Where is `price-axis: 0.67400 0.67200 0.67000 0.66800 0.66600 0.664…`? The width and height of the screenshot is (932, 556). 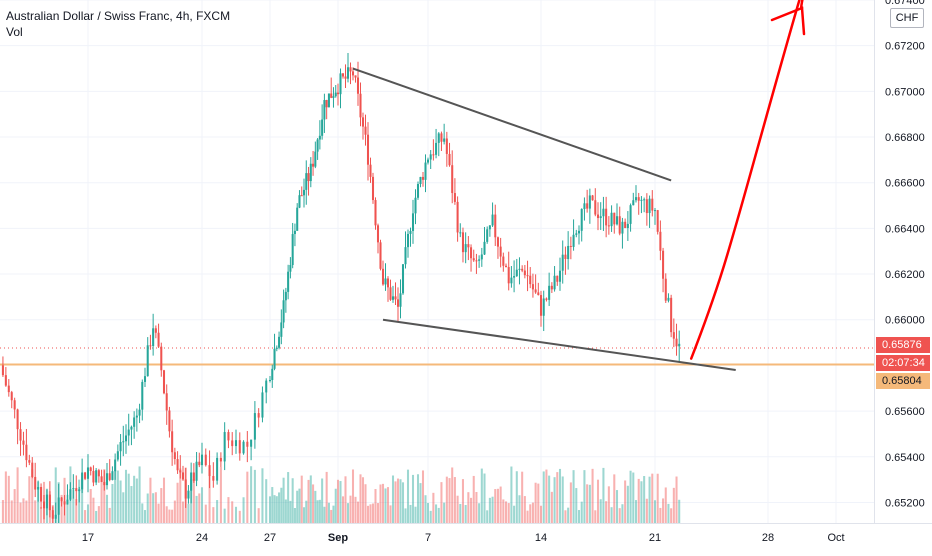 price-axis: 0.67400 0.67200 0.67000 0.66800 0.66600 0.664… is located at coordinates (903, 261).